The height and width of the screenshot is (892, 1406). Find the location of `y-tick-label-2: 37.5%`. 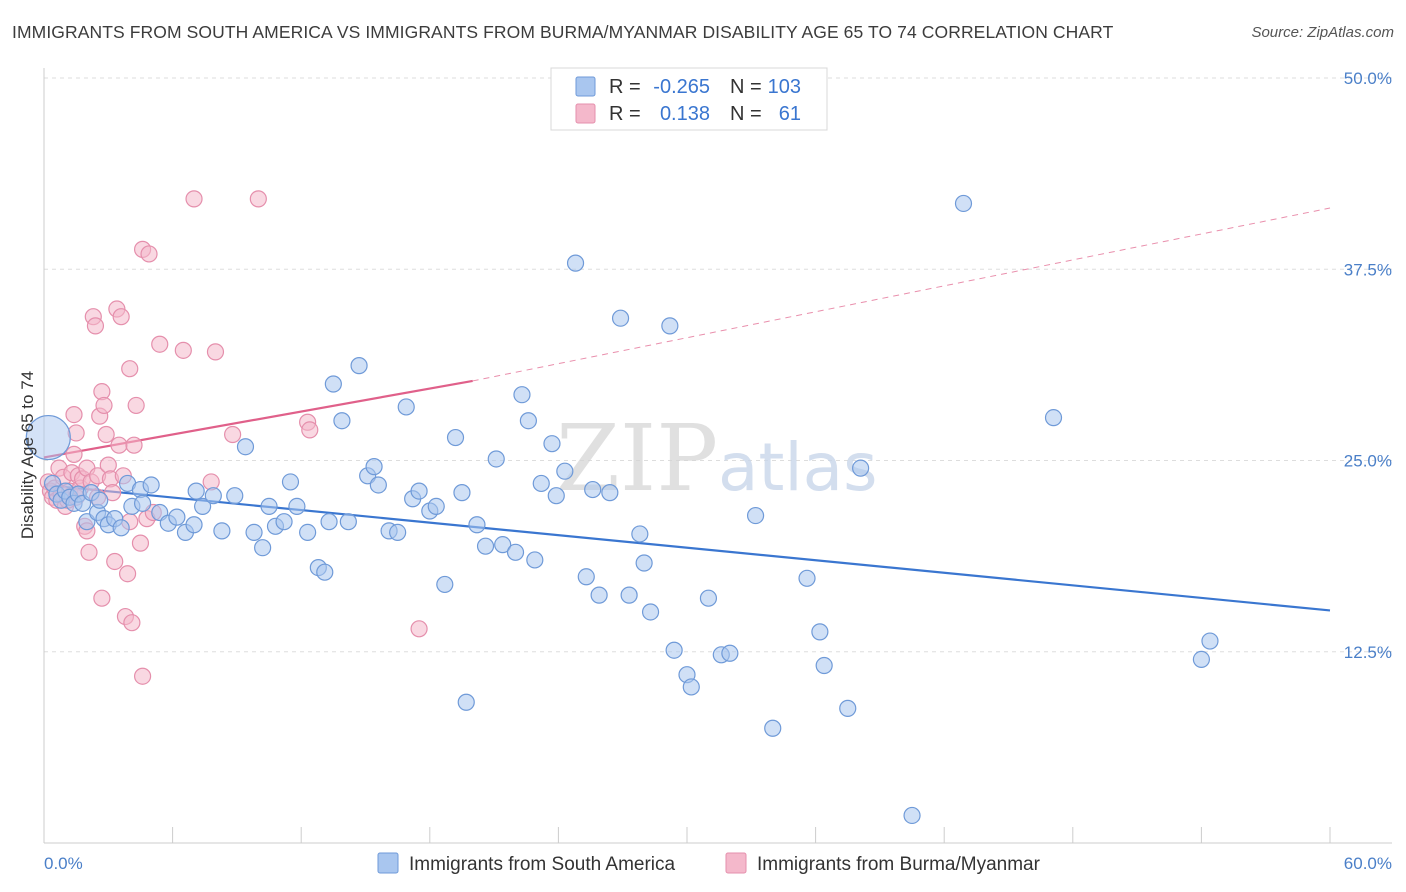

y-tick-label-2: 37.5% is located at coordinates (1368, 269).